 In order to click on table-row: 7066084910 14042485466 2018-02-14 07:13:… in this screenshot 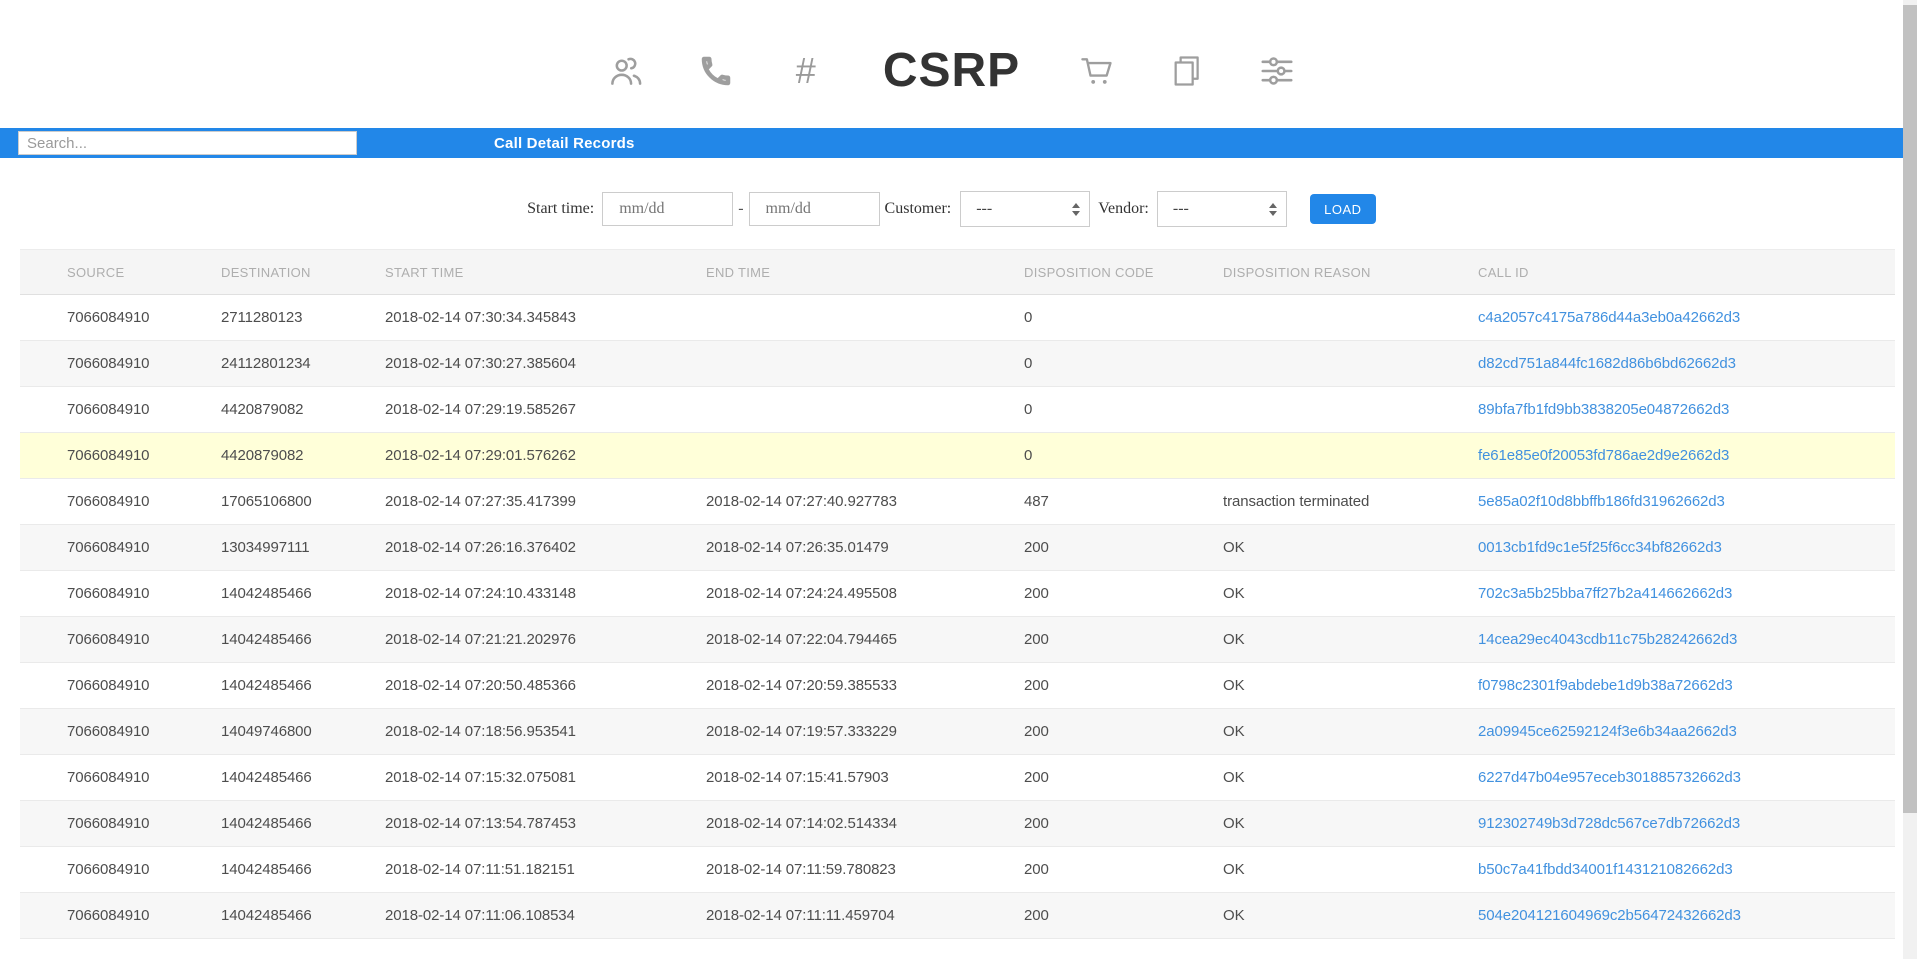, I will do `click(957, 823)`.